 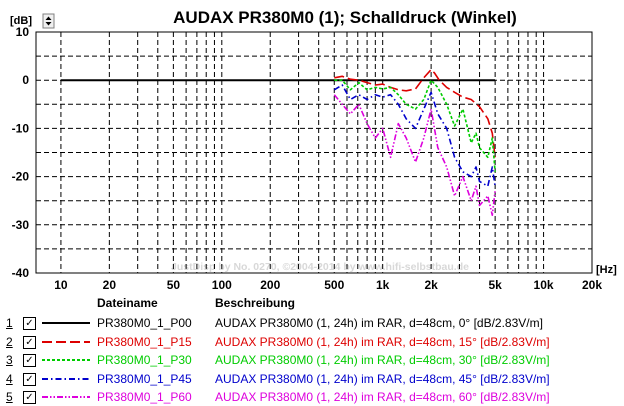 What do you see at coordinates (61, 285) in the screenshot?
I see `x-tick-label: 10` at bounding box center [61, 285].